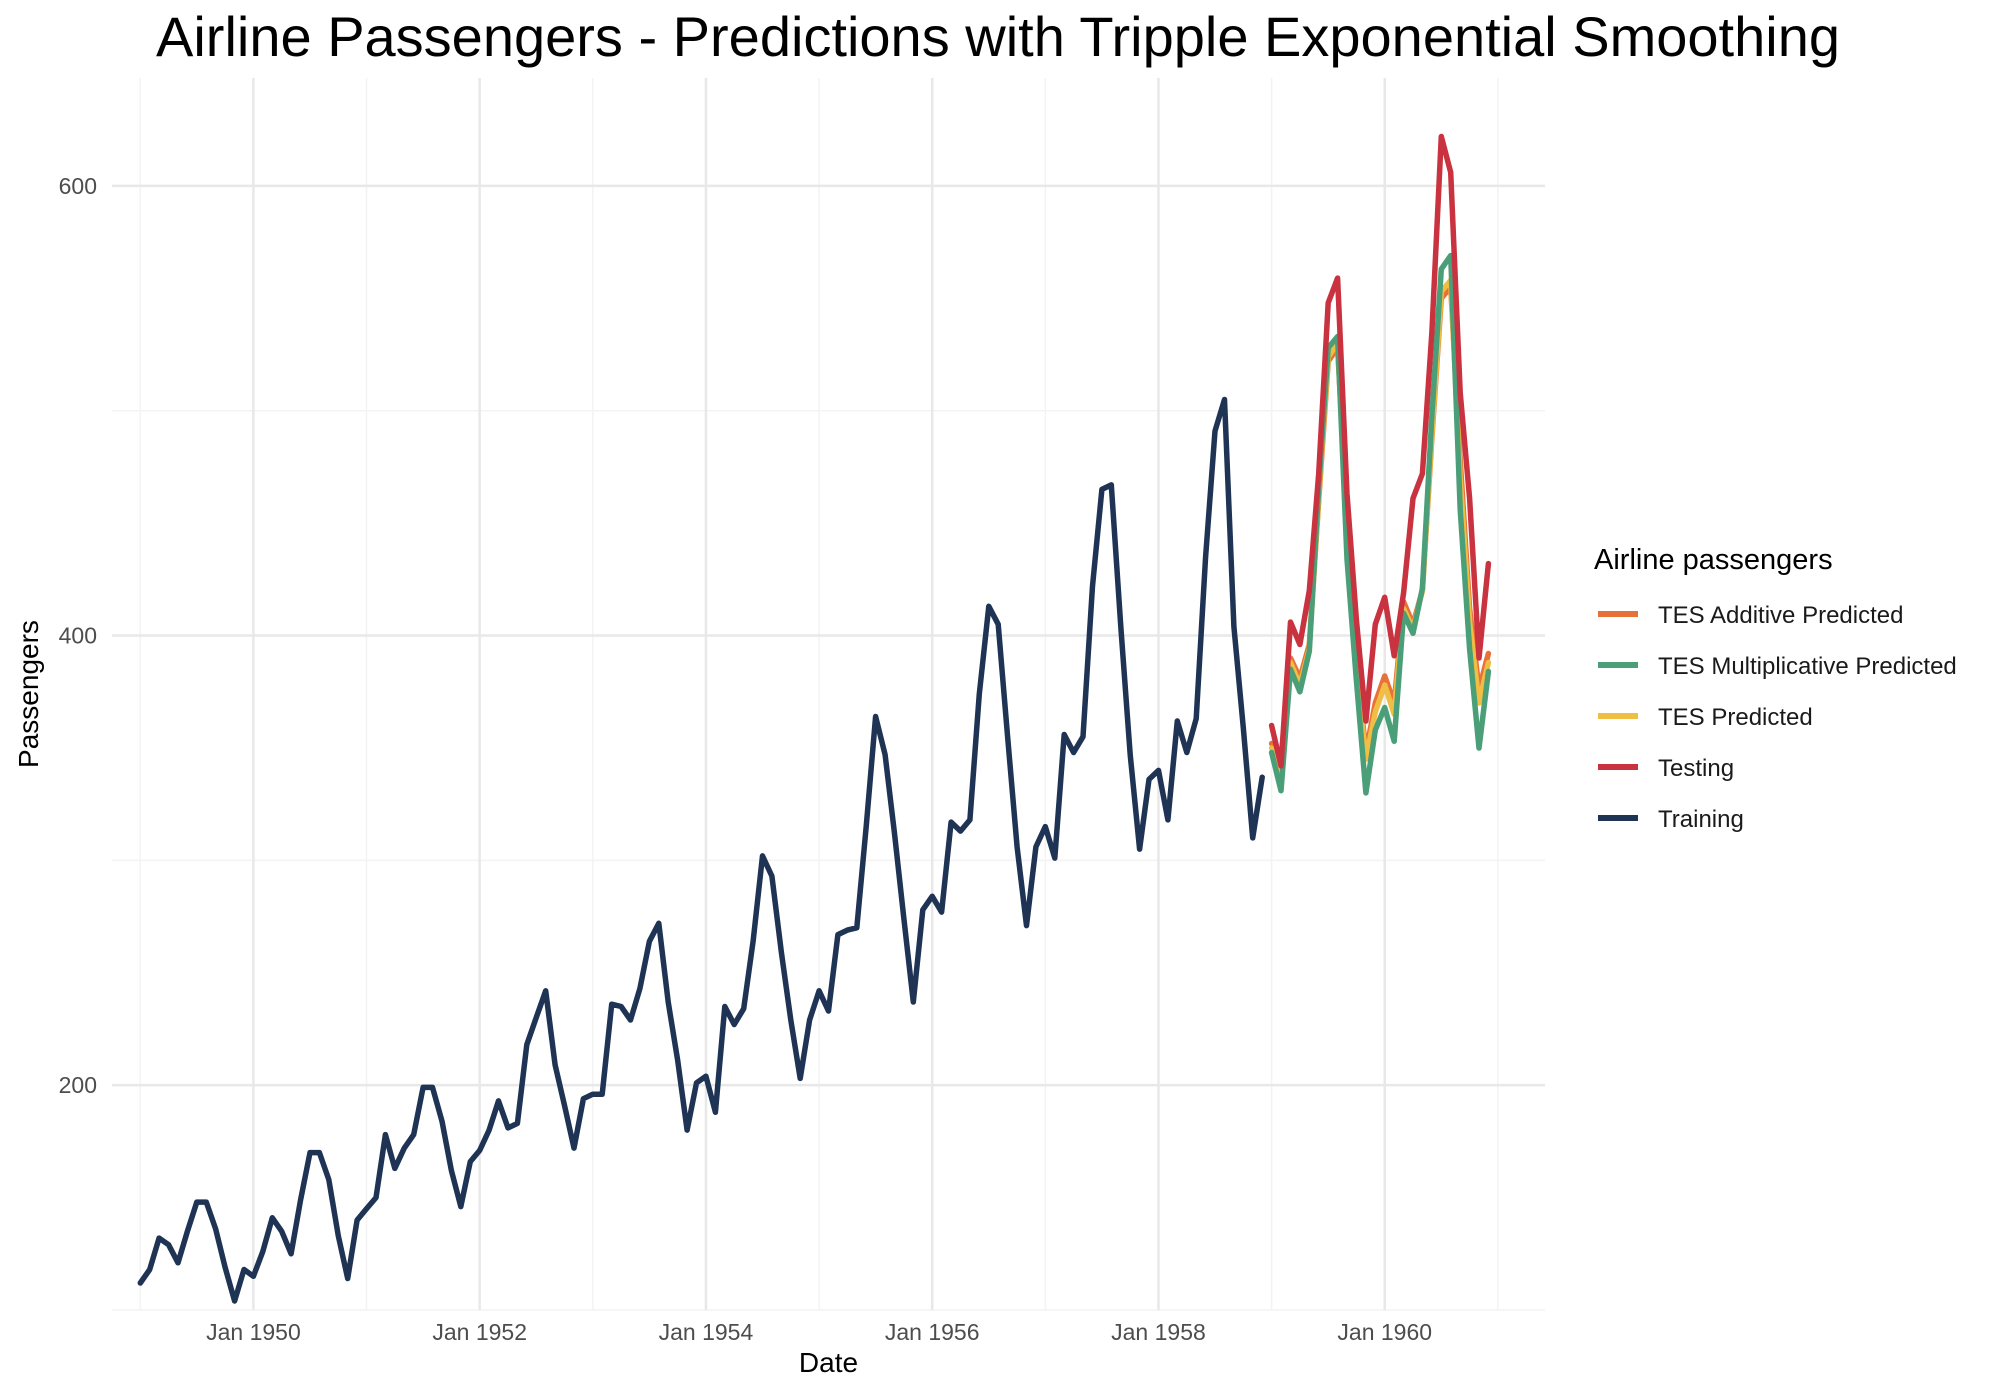 This screenshot has width=1996, height=1376. Describe the element at coordinates (1158, 1332) in the screenshot. I see `x-tick-label: Jan 1958` at that location.